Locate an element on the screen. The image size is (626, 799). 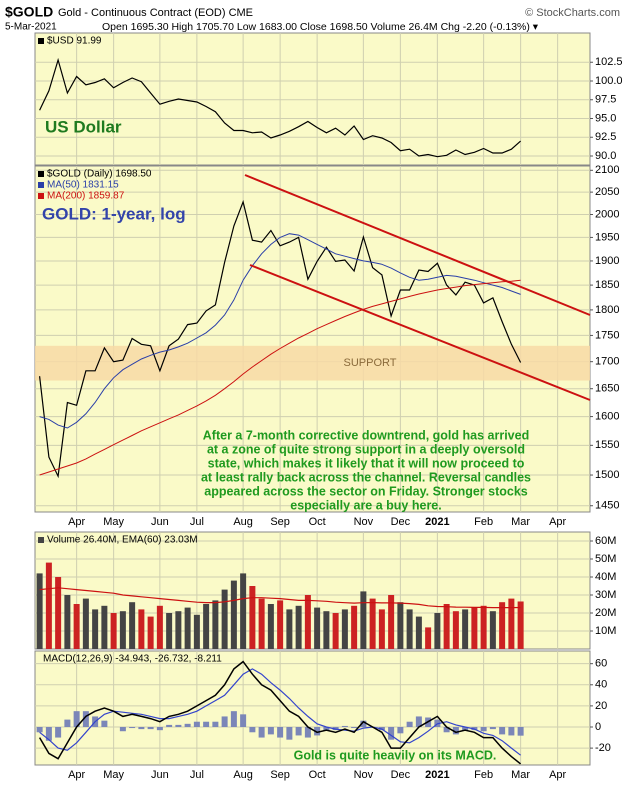
macd-line is located at coordinates (280, 712).